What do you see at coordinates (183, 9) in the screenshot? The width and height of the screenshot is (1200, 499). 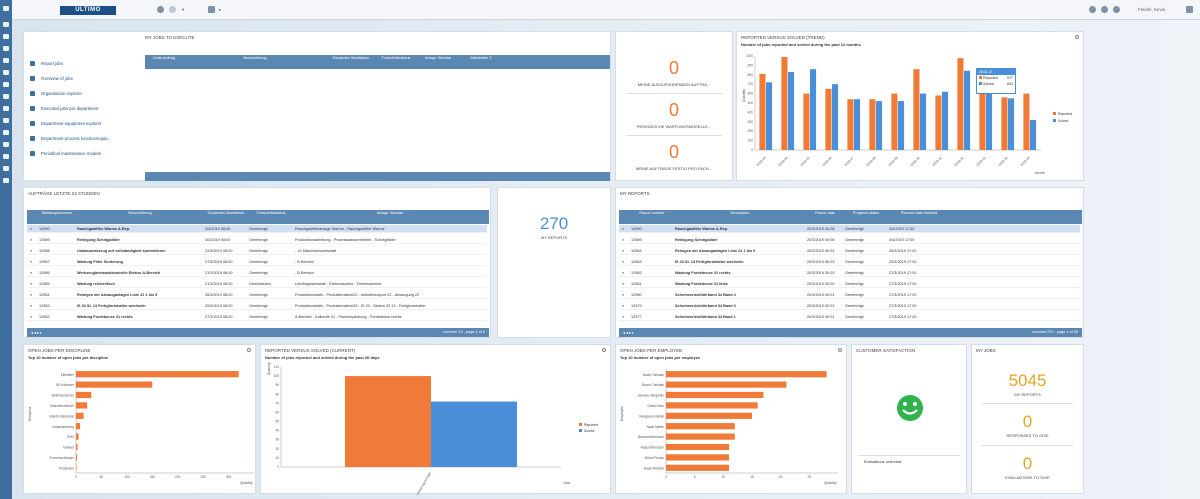 I see `chevron-down-icon: ▾` at bounding box center [183, 9].